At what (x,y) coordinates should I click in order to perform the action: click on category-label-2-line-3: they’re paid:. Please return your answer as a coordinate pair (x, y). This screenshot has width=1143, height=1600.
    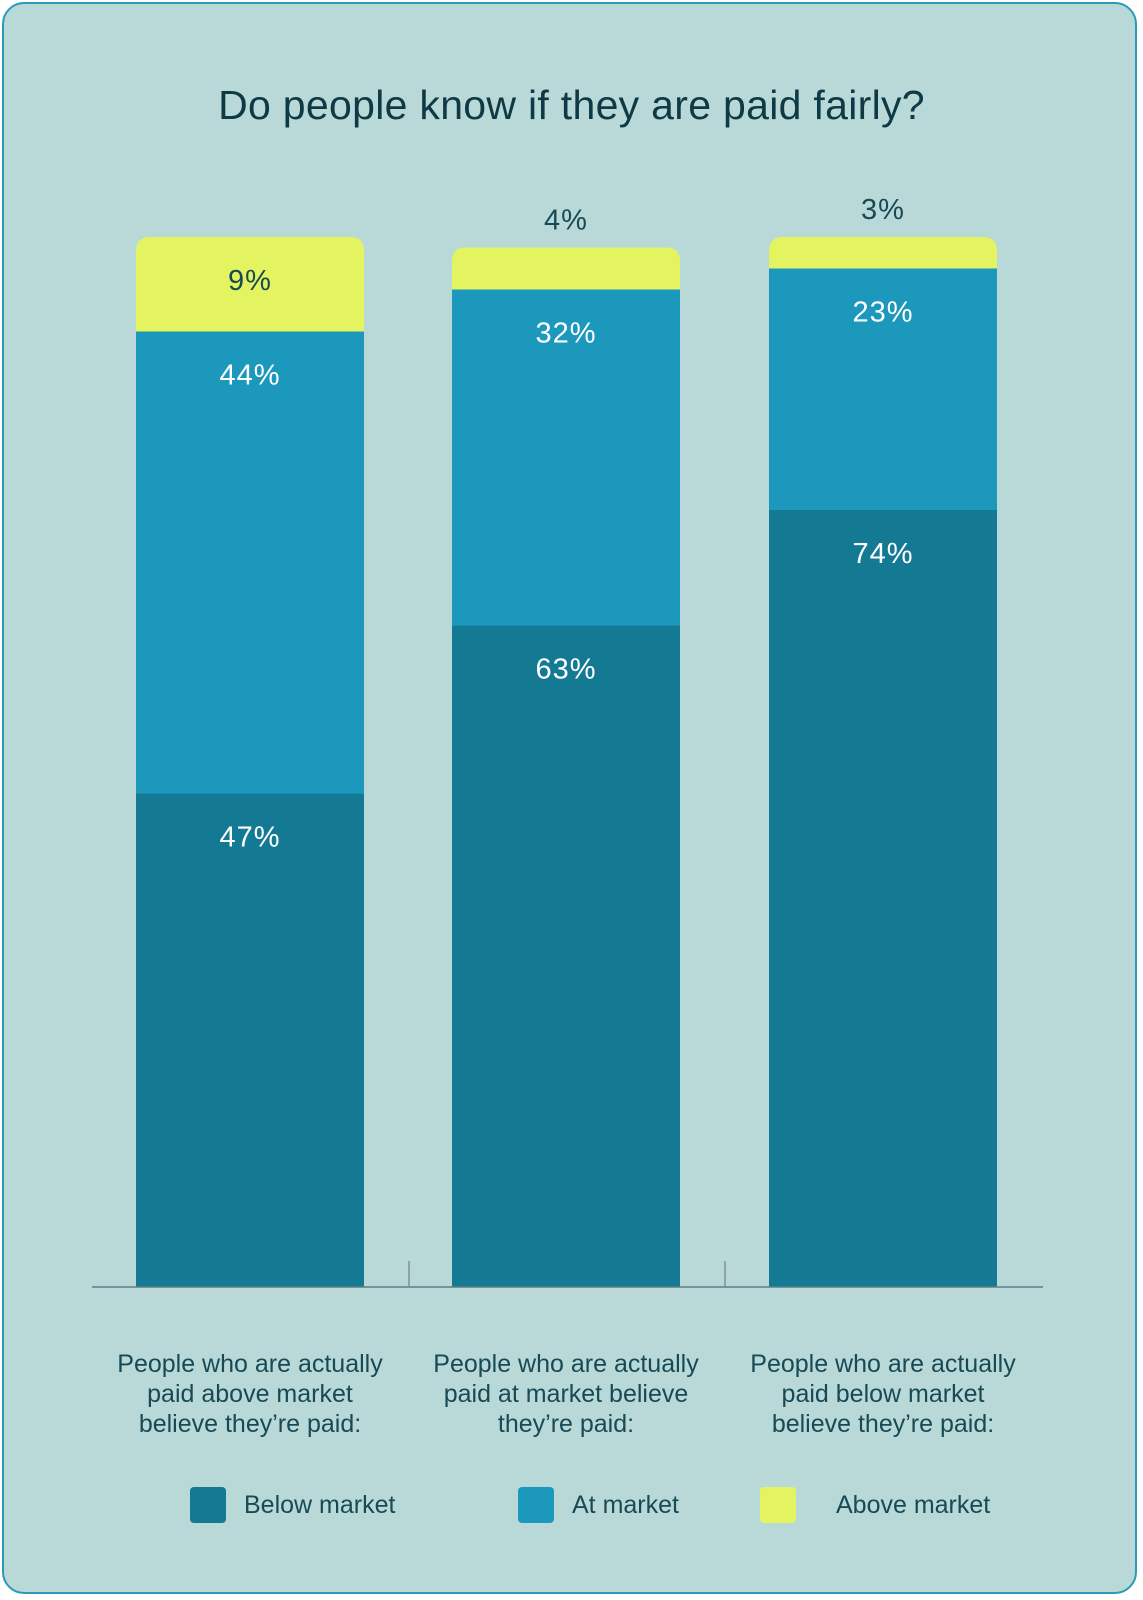
    Looking at the image, I should click on (566, 1424).